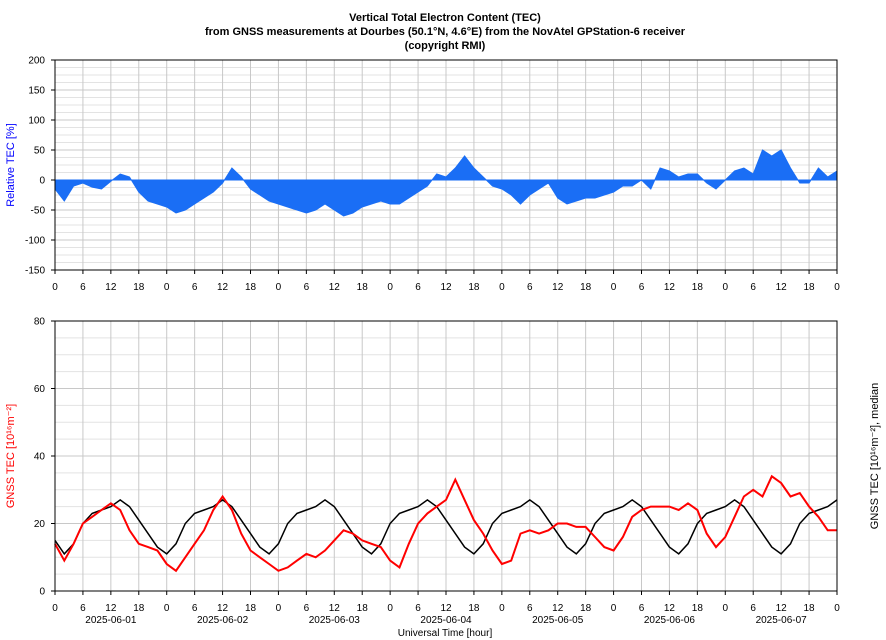 The height and width of the screenshot is (640, 886). Describe the element at coordinates (446, 183) in the screenshot. I see `relative-tec-area` at that location.